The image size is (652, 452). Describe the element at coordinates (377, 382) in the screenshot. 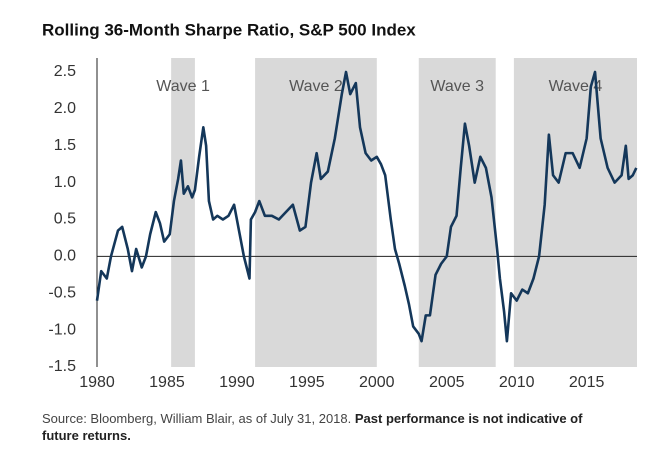

I see `x-tick-label: 2000` at that location.